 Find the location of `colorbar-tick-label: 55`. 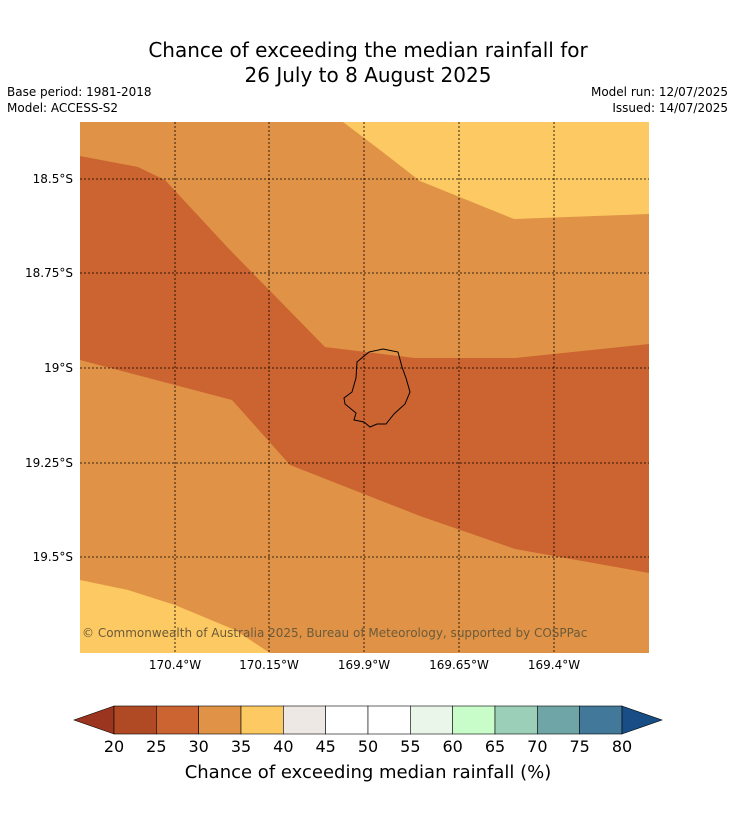

colorbar-tick-label: 55 is located at coordinates (410, 746).